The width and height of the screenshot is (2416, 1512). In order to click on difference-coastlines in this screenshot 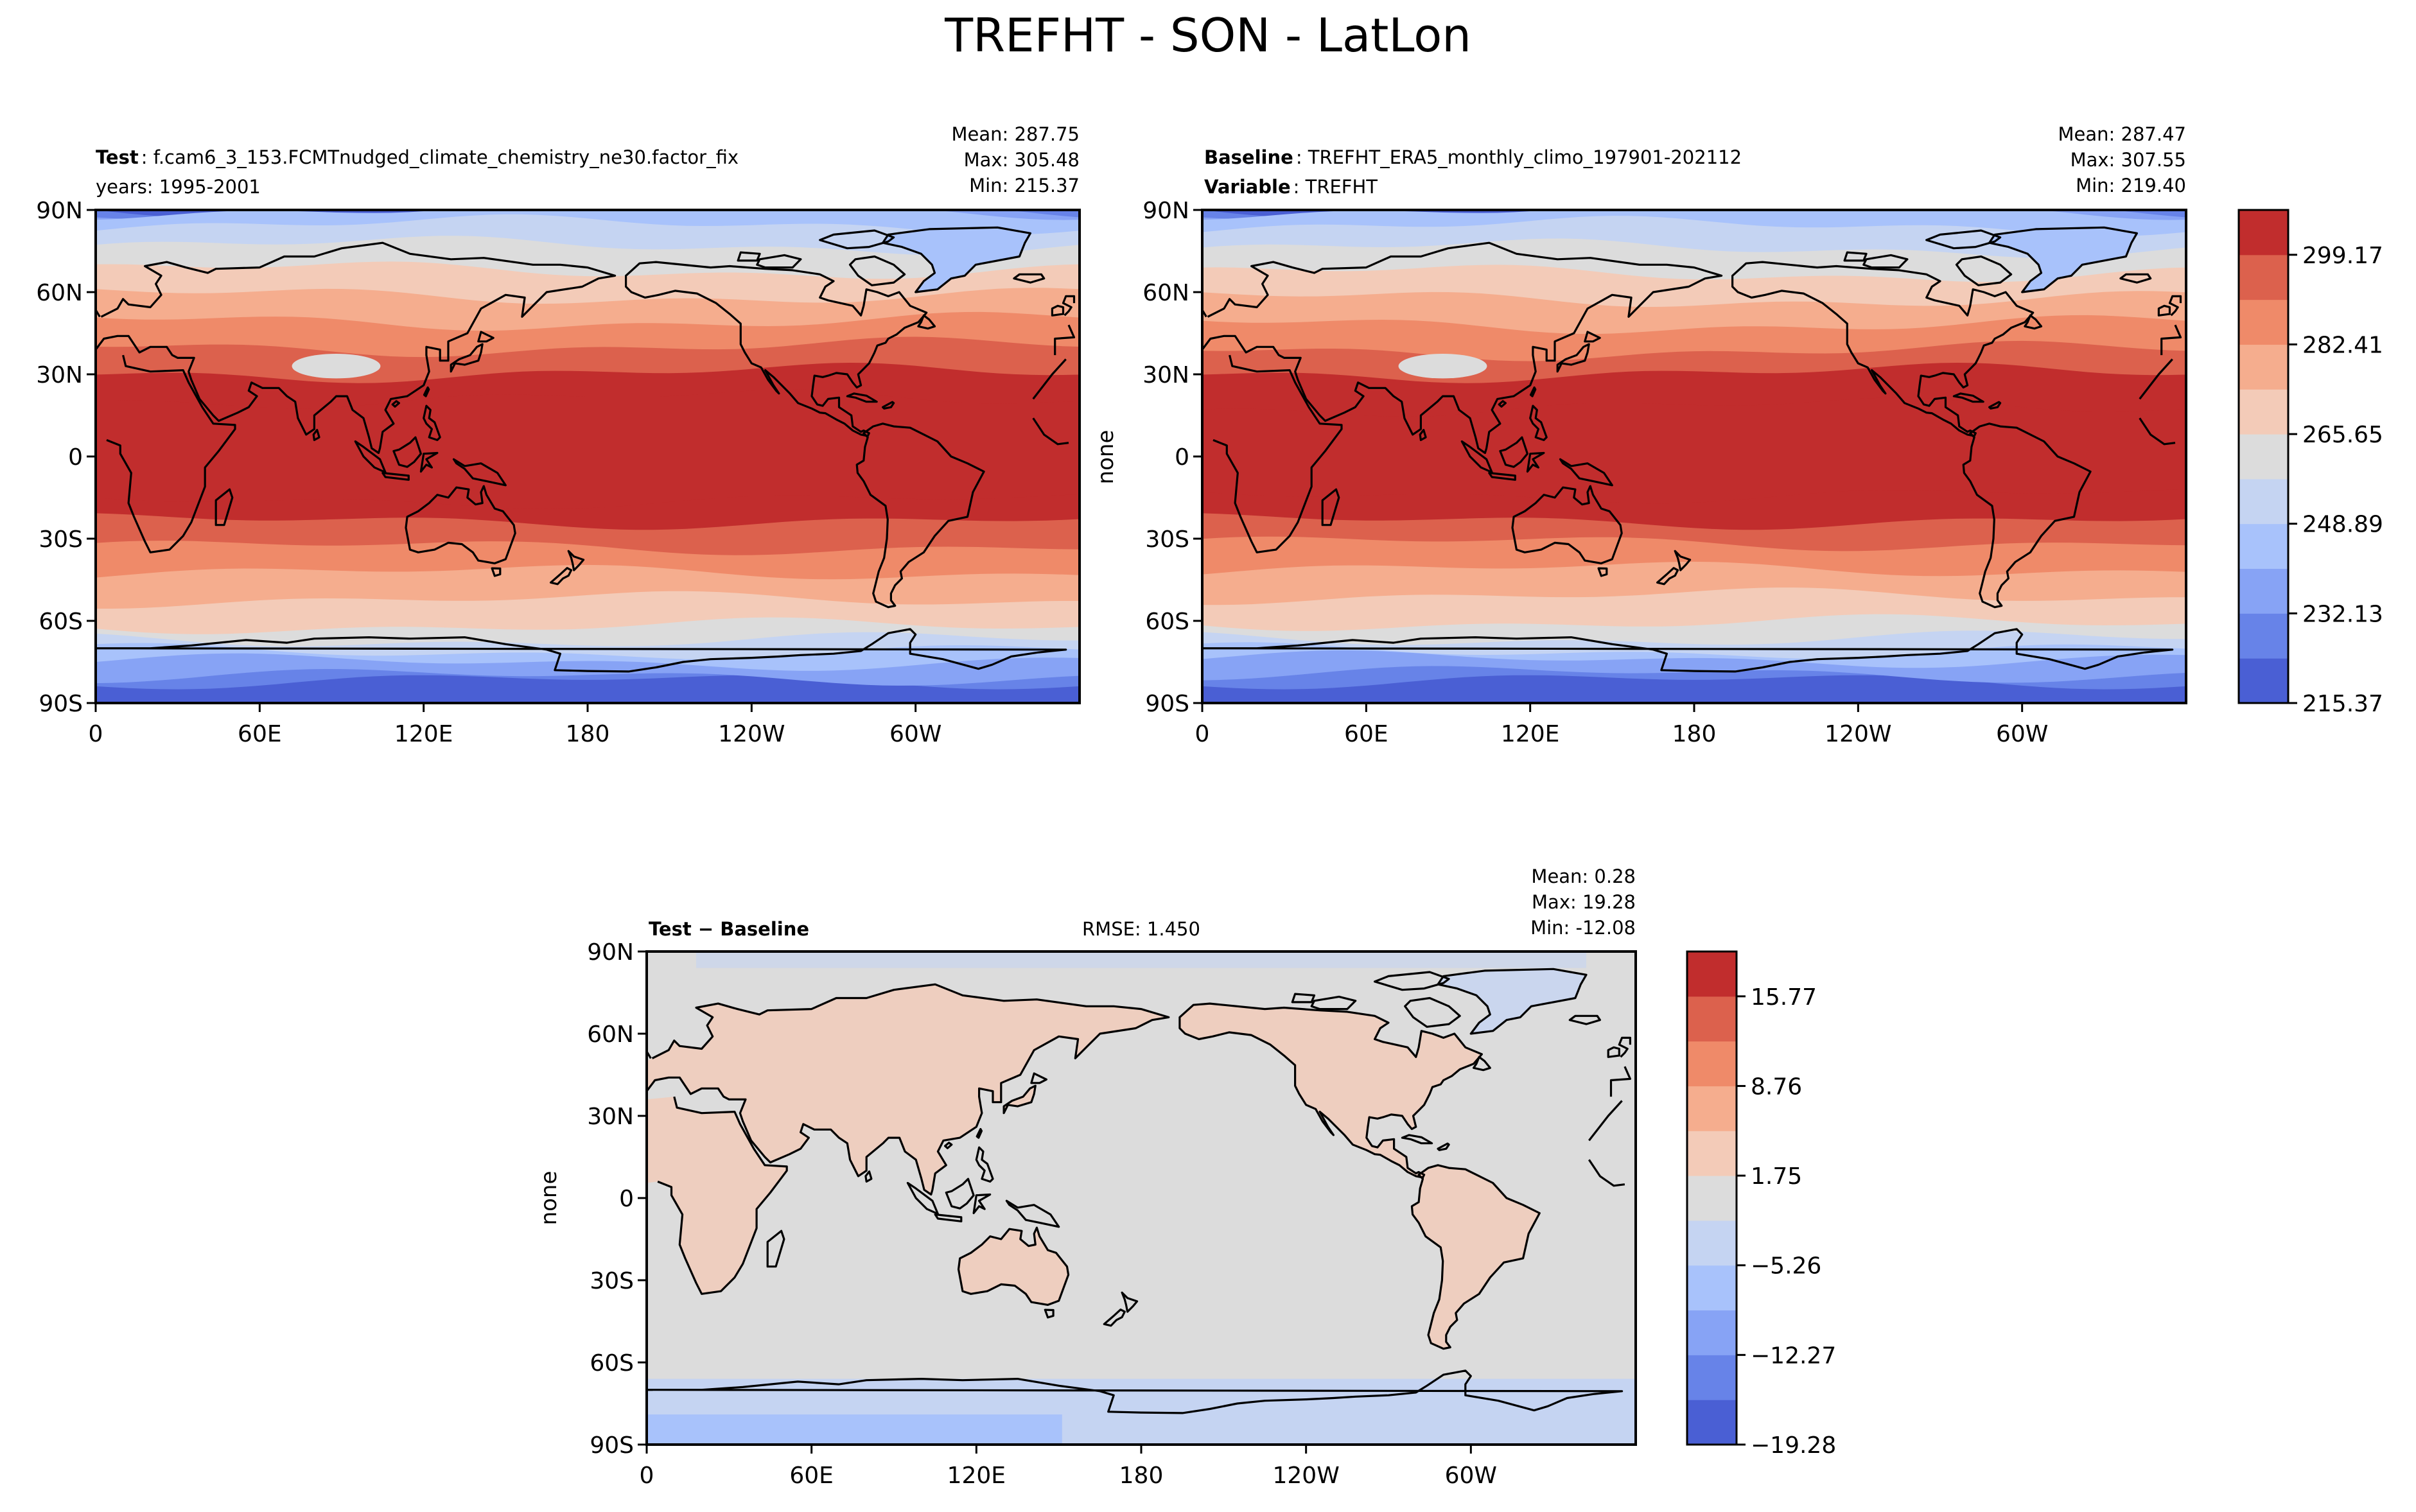, I will do `click(1139, 1206)`.